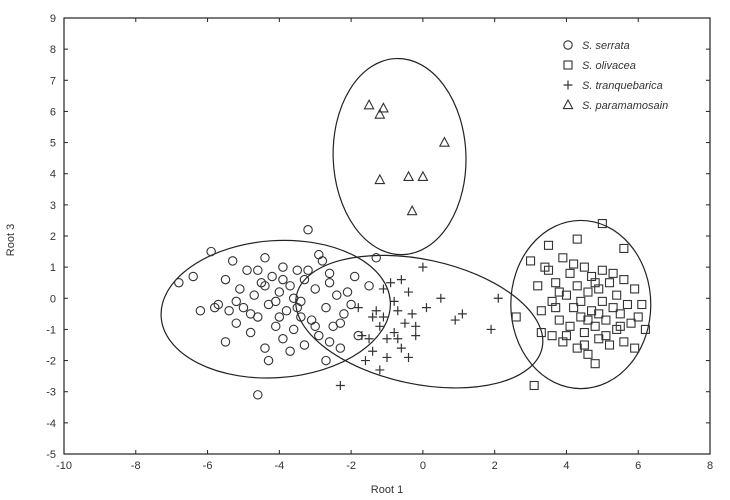 This screenshot has width=730, height=500. I want to click on y-tick-label: 9, so click(53, 19).